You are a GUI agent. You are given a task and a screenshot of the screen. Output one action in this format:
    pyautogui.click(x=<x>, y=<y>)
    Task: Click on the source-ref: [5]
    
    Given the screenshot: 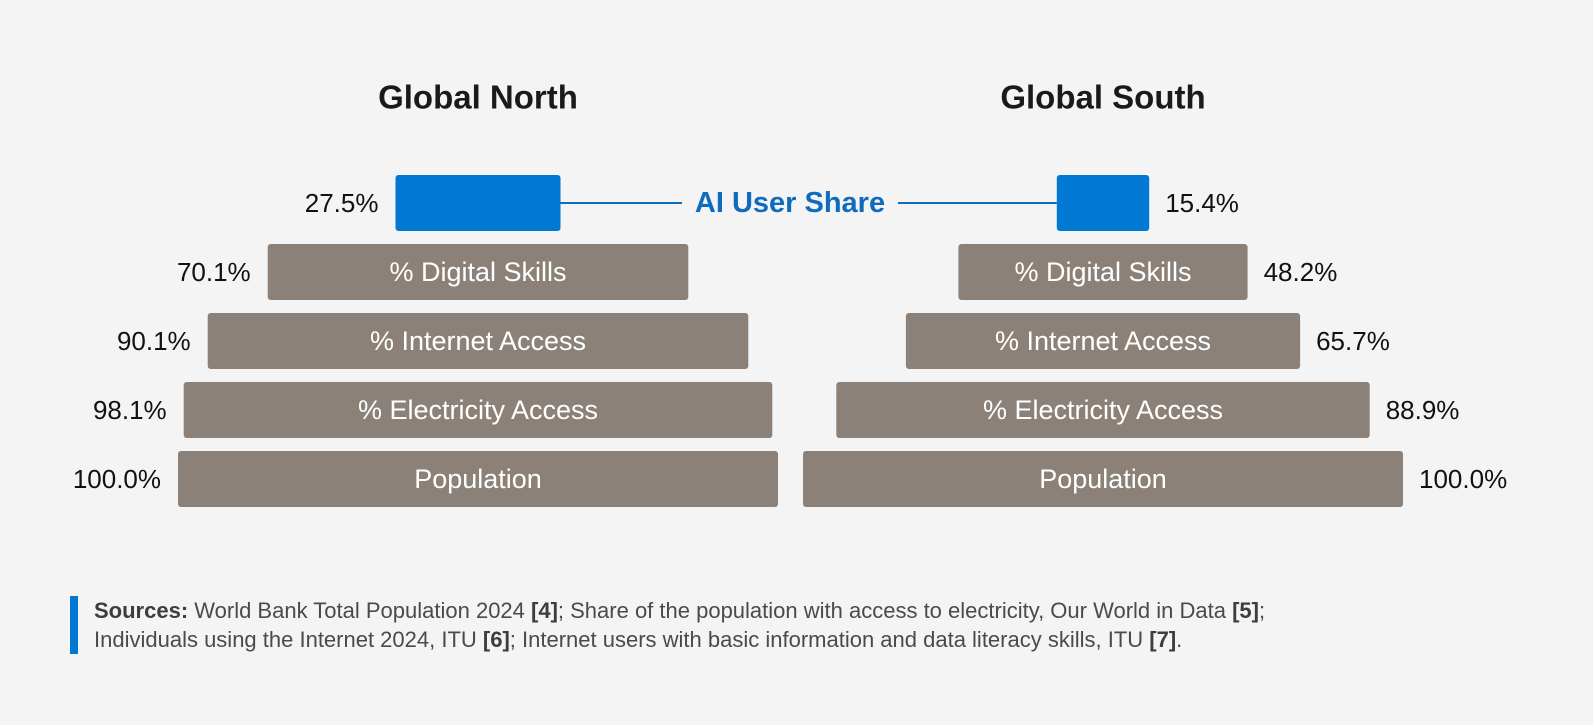 What is the action you would take?
    pyautogui.click(x=1245, y=610)
    